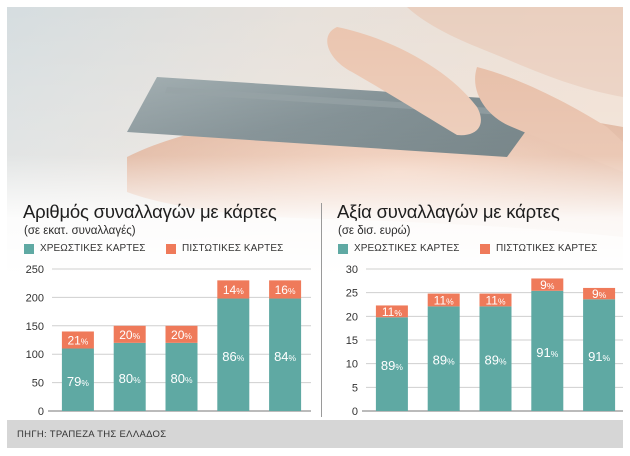  Describe the element at coordinates (35, 270) in the screenshot. I see `y-tick-label: 250` at that location.